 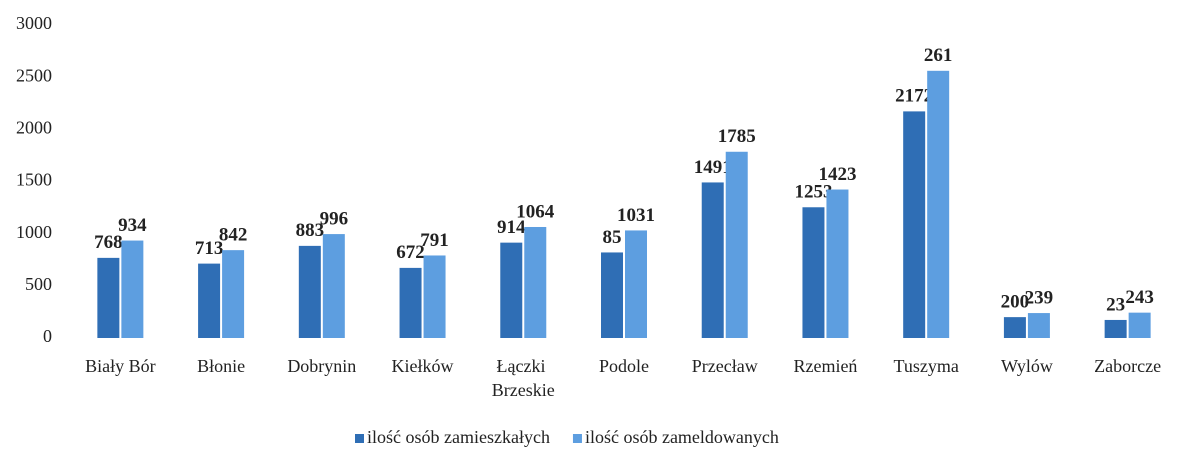 What do you see at coordinates (737, 136) in the screenshot?
I see `value-label: 1785` at bounding box center [737, 136].